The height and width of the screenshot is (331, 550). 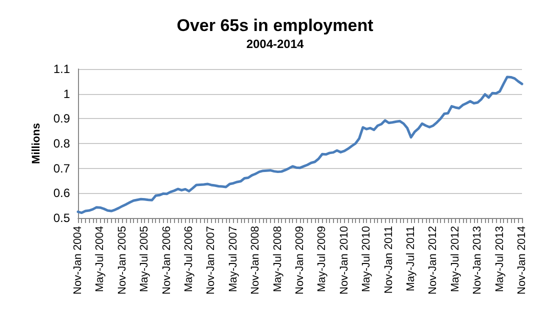 I want to click on x-tick-label: Nov-Jan 2009, so click(x=300, y=260).